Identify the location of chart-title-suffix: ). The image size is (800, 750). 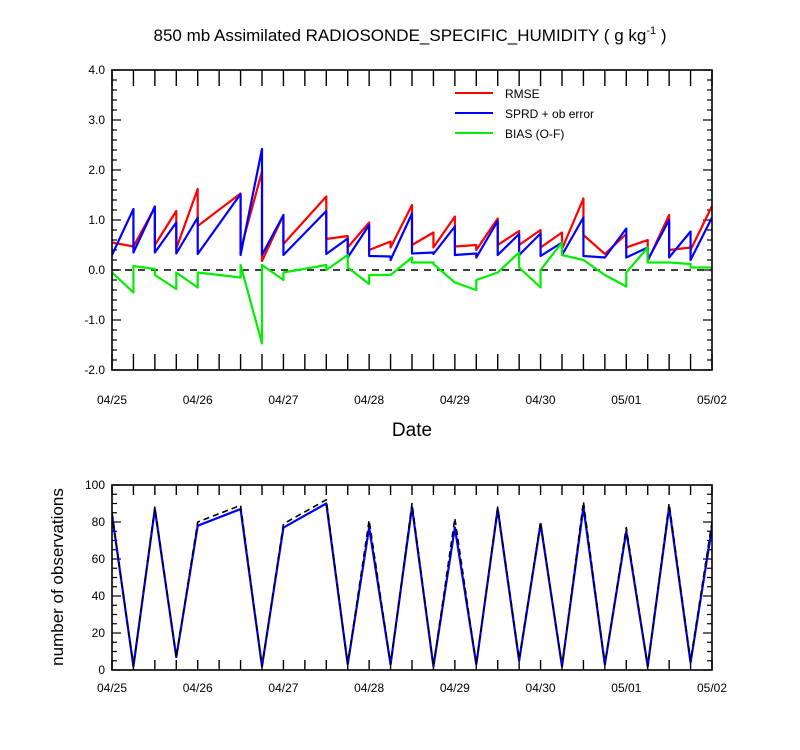
(661, 35).